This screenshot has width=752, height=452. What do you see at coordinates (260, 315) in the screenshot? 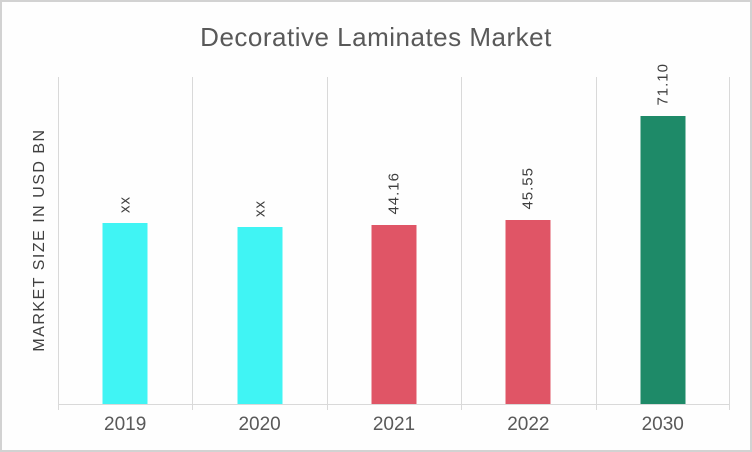
I see `bar-2020` at bounding box center [260, 315].